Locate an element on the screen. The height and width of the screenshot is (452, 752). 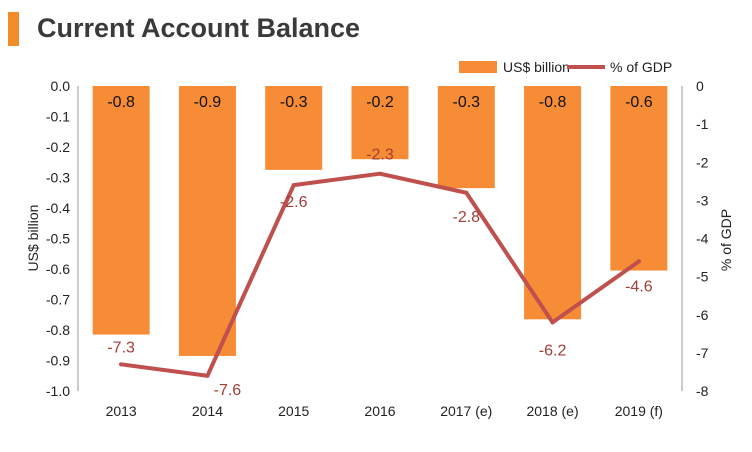
line-data-label: -2.8 is located at coordinates (466, 217).